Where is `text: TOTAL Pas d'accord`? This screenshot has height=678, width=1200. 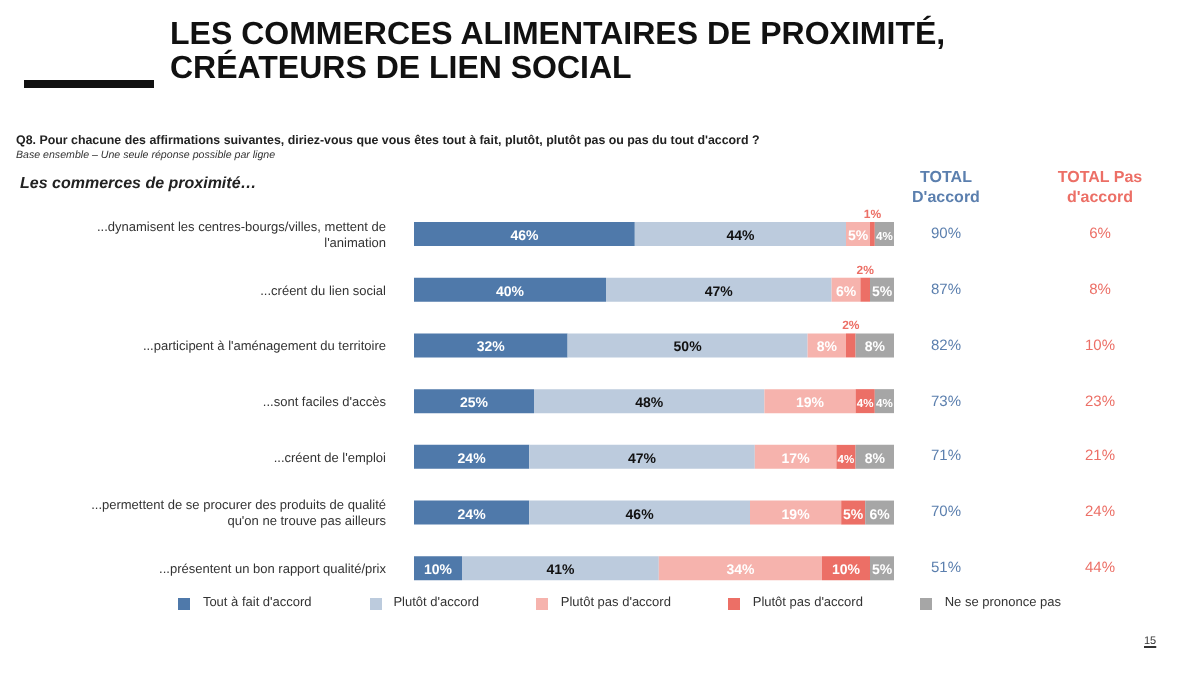 text: TOTAL Pas d'accord is located at coordinates (1100, 188).